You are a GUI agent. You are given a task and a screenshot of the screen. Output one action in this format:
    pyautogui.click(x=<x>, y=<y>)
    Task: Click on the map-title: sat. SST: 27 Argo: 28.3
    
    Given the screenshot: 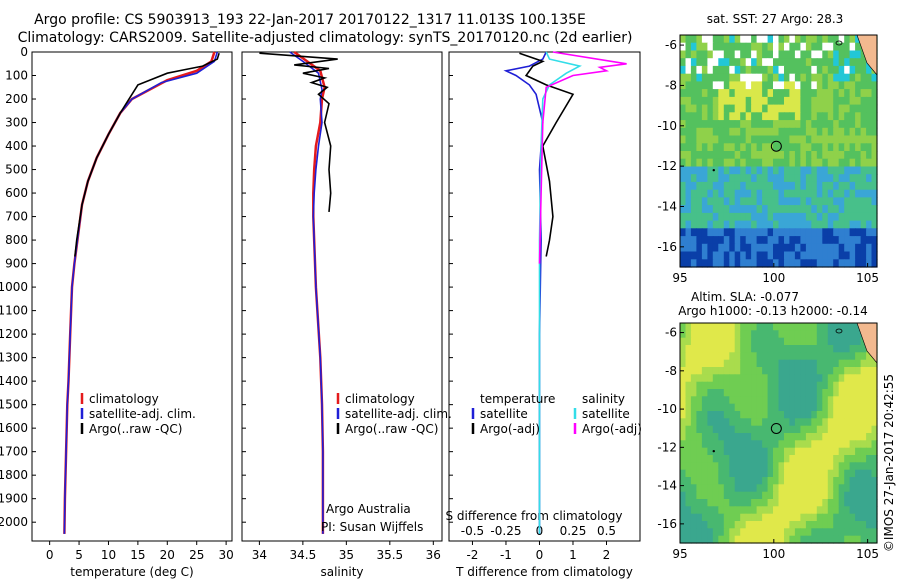 What is the action you would take?
    pyautogui.click(x=775, y=19)
    